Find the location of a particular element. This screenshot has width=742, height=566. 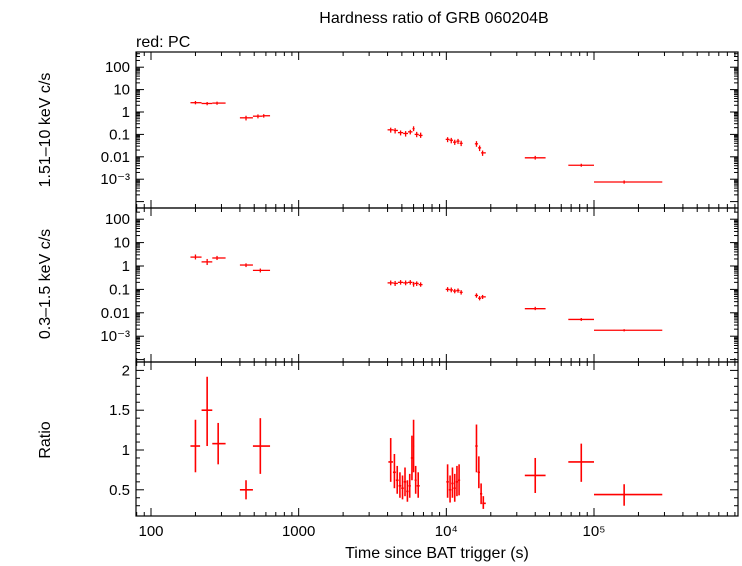

y-axis-label-hard: 1.51–10 keV c/s is located at coordinates (45, 130).